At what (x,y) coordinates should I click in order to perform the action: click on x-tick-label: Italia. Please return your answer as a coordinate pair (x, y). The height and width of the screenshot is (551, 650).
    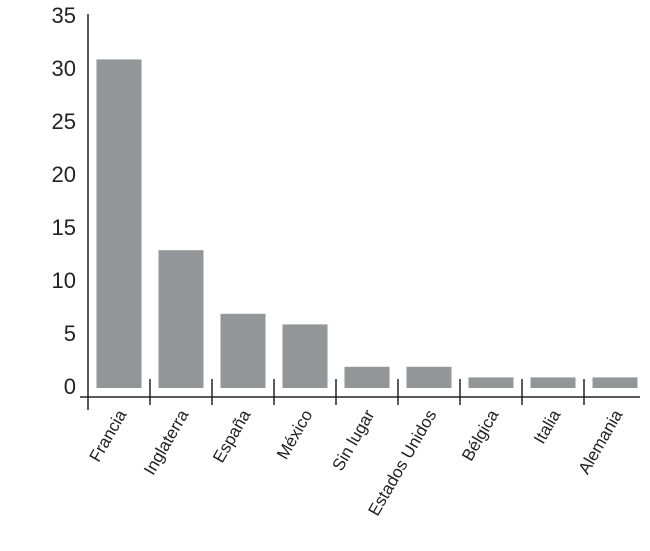
    Looking at the image, I should click on (547, 426).